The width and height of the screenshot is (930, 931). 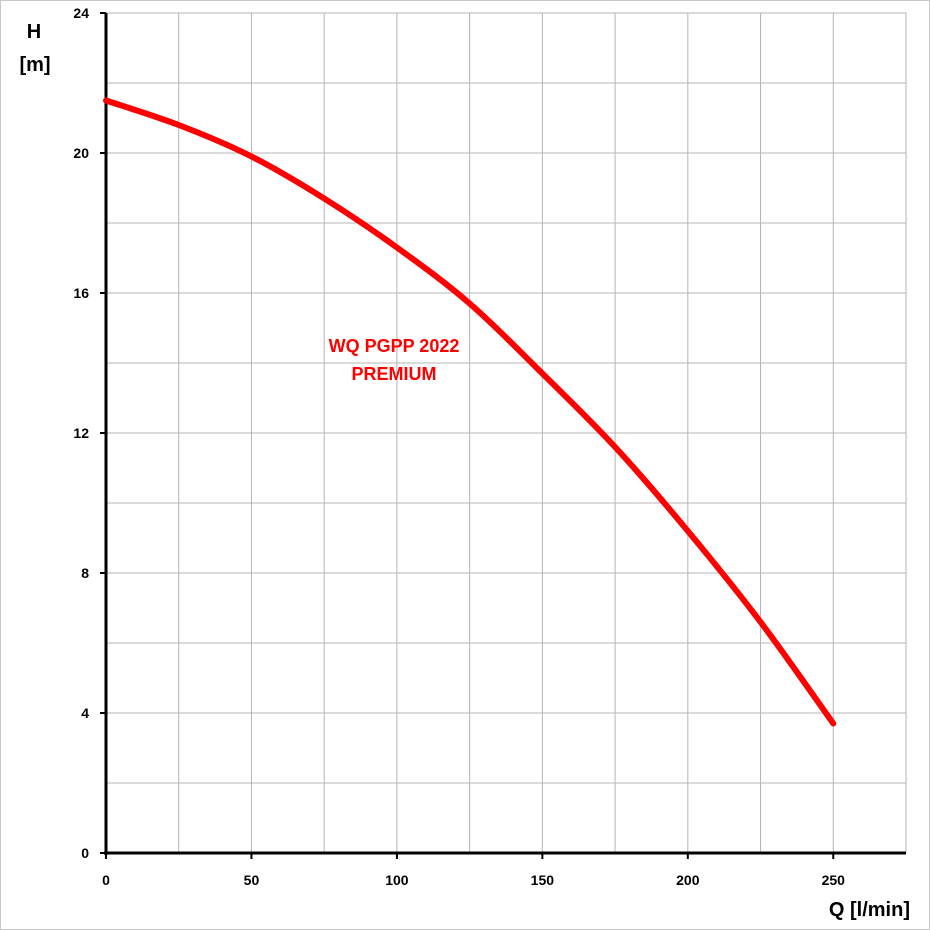 What do you see at coordinates (81, 433) in the screenshot?
I see `y-tick-label: 12` at bounding box center [81, 433].